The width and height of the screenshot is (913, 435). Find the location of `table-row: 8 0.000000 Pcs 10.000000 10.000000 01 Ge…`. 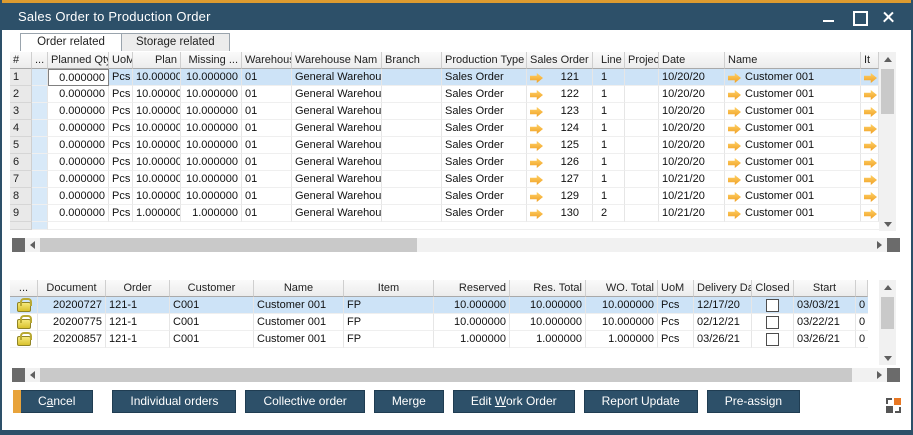

table-row: 8 0.000000 Pcs 10.000000 10.000000 01 Ge… is located at coordinates (444, 196).